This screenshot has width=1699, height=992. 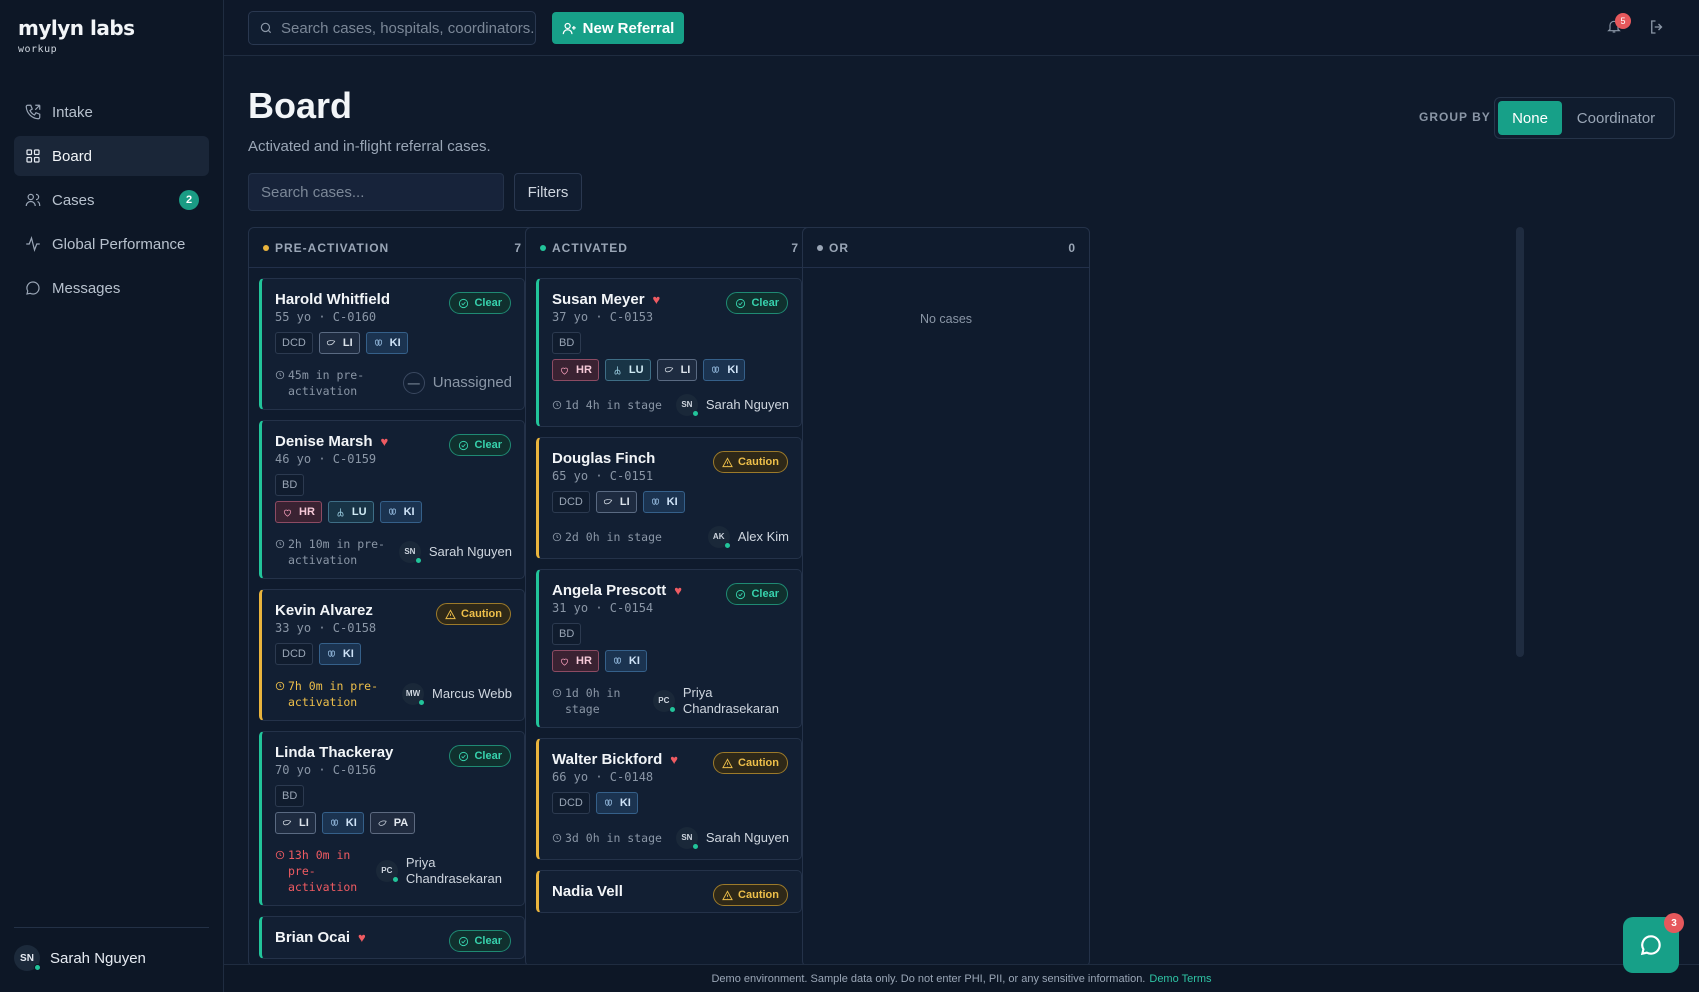 What do you see at coordinates (603, 317) in the screenshot?
I see `case-meta: 37 yo · C-0153` at bounding box center [603, 317].